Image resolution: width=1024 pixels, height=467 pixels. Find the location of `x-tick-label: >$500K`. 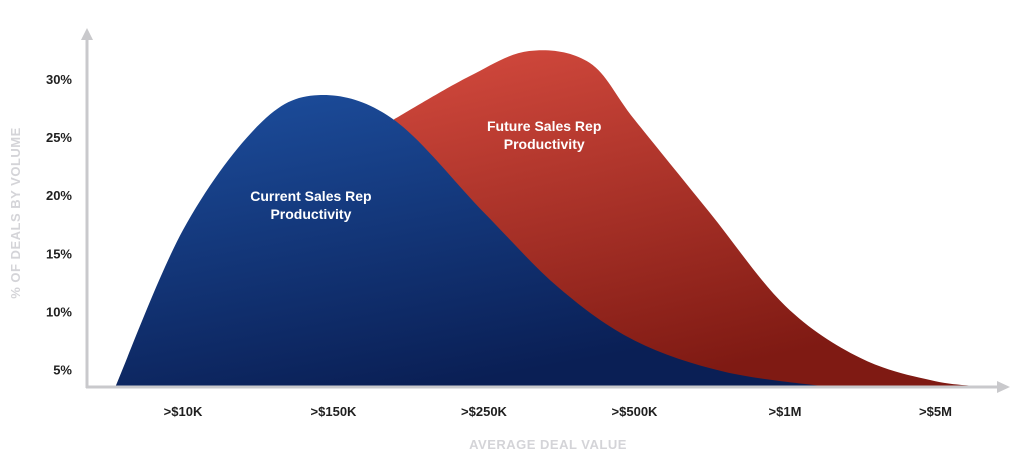

x-tick-label: >$500K is located at coordinates (635, 411).